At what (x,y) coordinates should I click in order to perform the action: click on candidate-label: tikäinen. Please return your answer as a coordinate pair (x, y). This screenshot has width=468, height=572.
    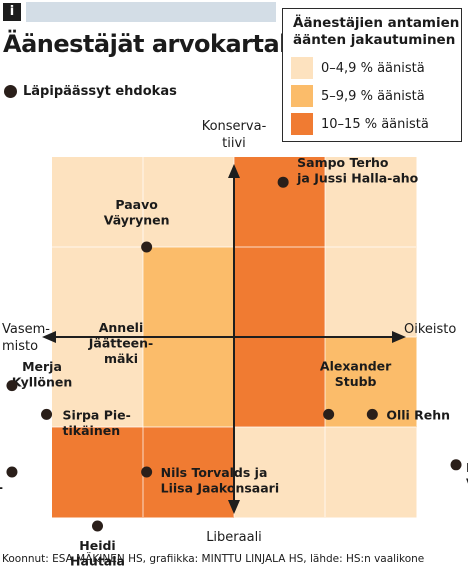
    Looking at the image, I should click on (92, 430).